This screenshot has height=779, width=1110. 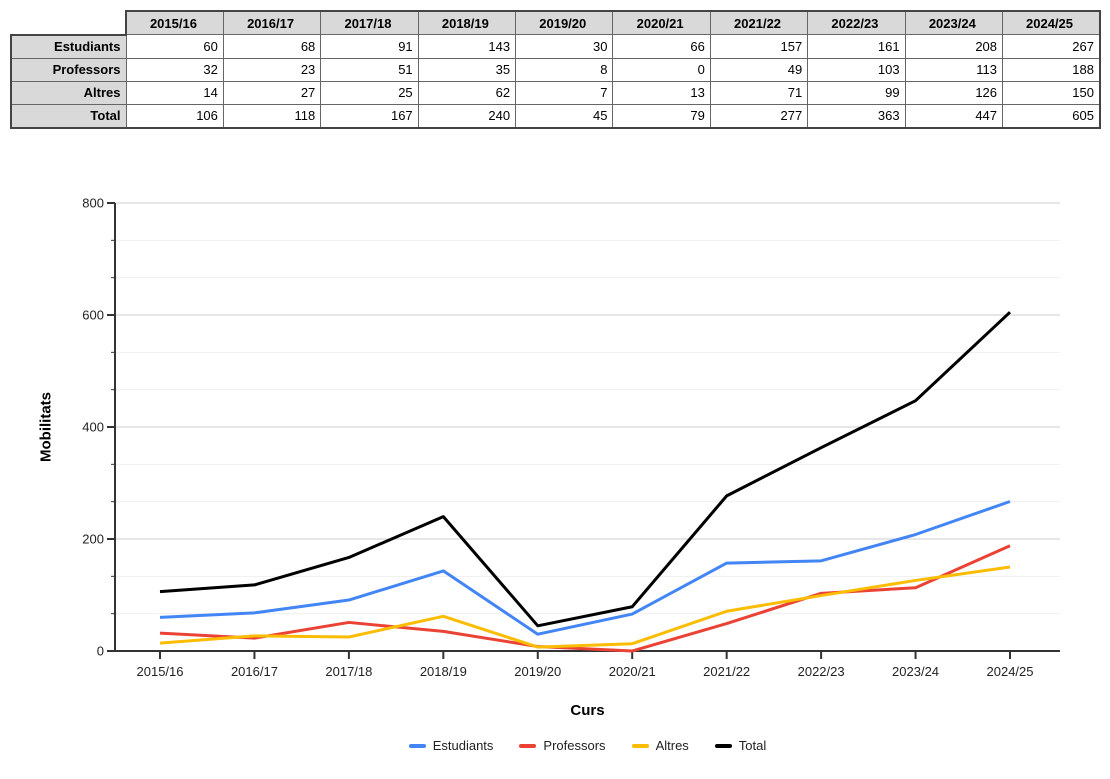 I want to click on legend-item-altres: Altres, so click(x=660, y=745).